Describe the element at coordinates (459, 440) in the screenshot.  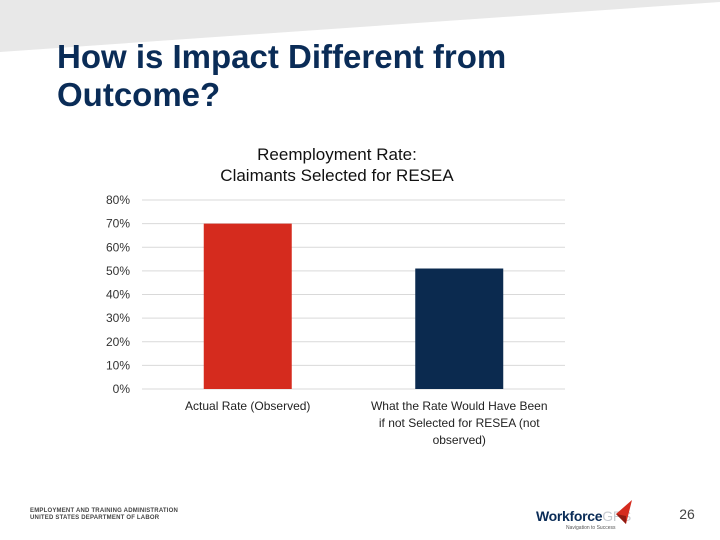
I see `x-category-label-line: observed)` at that location.